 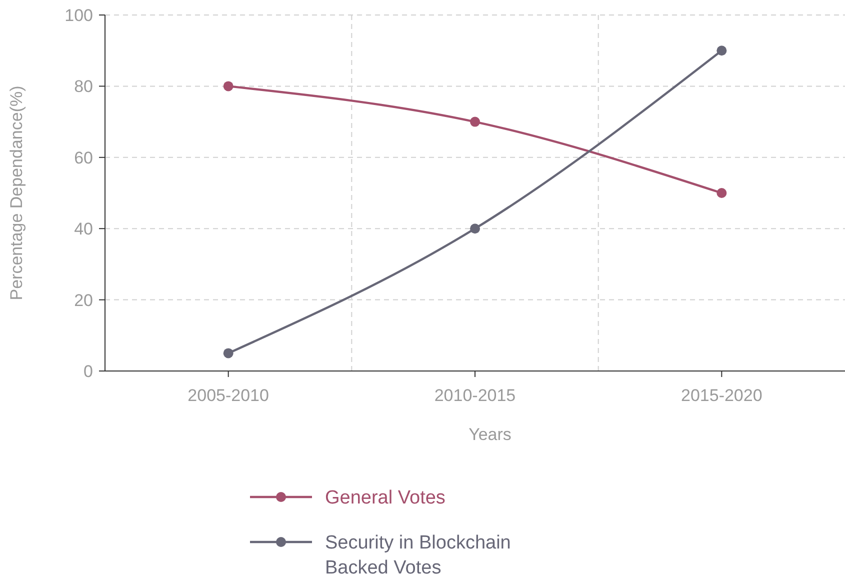 I want to click on y-tick-label: 40, so click(x=83, y=229).